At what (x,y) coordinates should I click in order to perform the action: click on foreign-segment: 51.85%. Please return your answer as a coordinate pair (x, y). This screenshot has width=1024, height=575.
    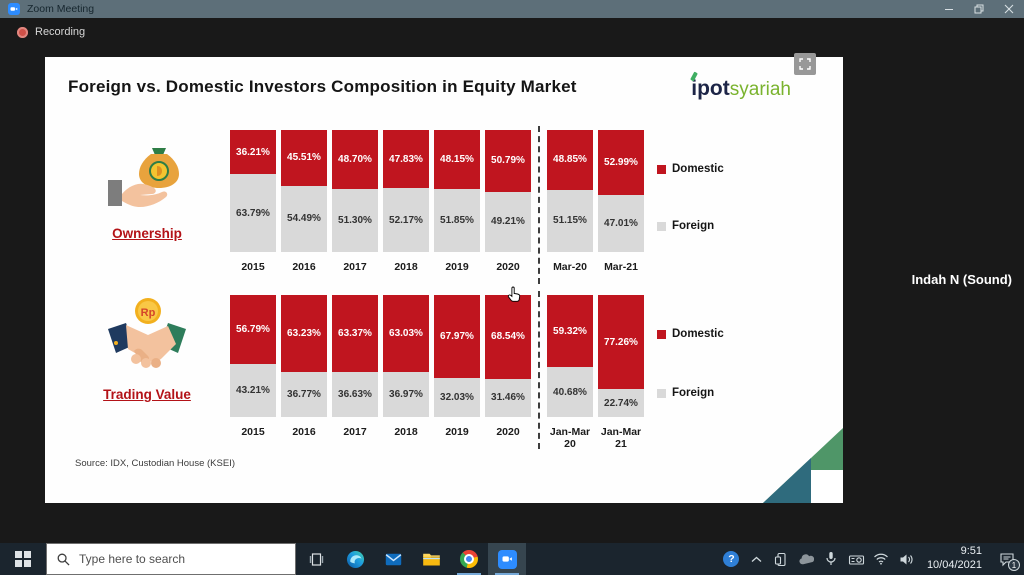
    Looking at the image, I should click on (457, 220).